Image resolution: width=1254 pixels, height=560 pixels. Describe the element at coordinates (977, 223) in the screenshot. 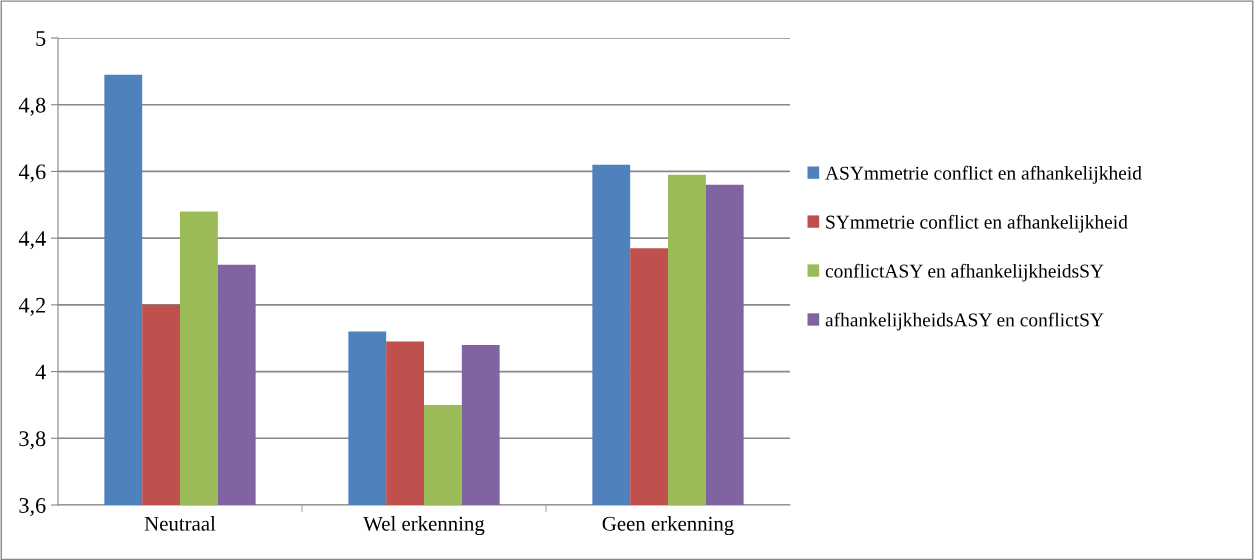

I see `legend-label: SYmmetrie conflict en afhankelijkheid` at that location.